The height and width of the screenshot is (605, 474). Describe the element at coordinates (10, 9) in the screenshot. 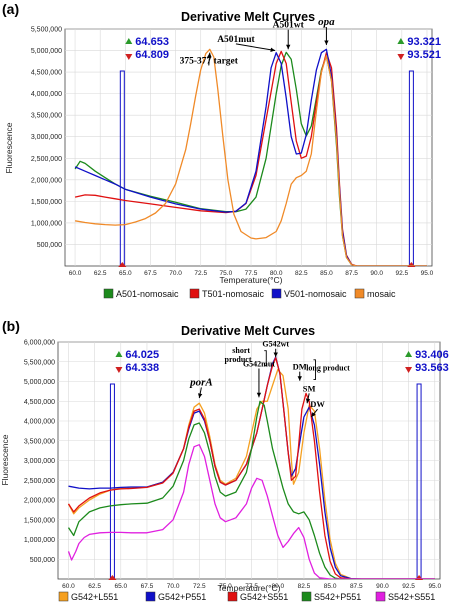

I see `panel-a-label: (a)` at that location.